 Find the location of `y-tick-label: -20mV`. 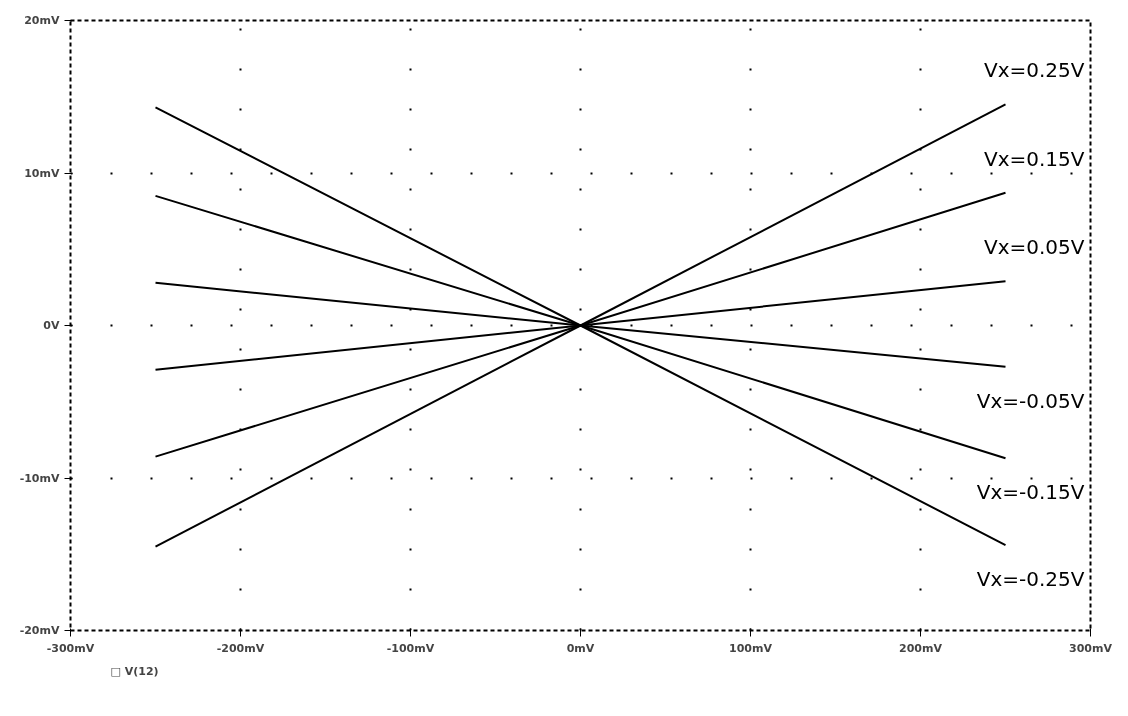

y-tick-label: -20mV is located at coordinates (39, 630).